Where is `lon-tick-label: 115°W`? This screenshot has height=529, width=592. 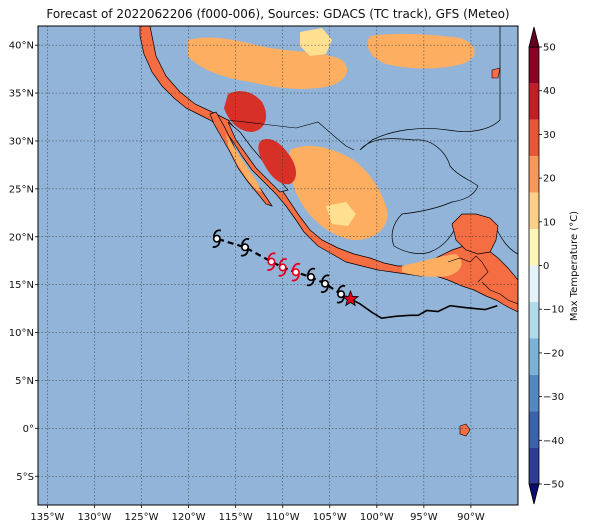
lon-tick-label: 115°W is located at coordinates (236, 517).